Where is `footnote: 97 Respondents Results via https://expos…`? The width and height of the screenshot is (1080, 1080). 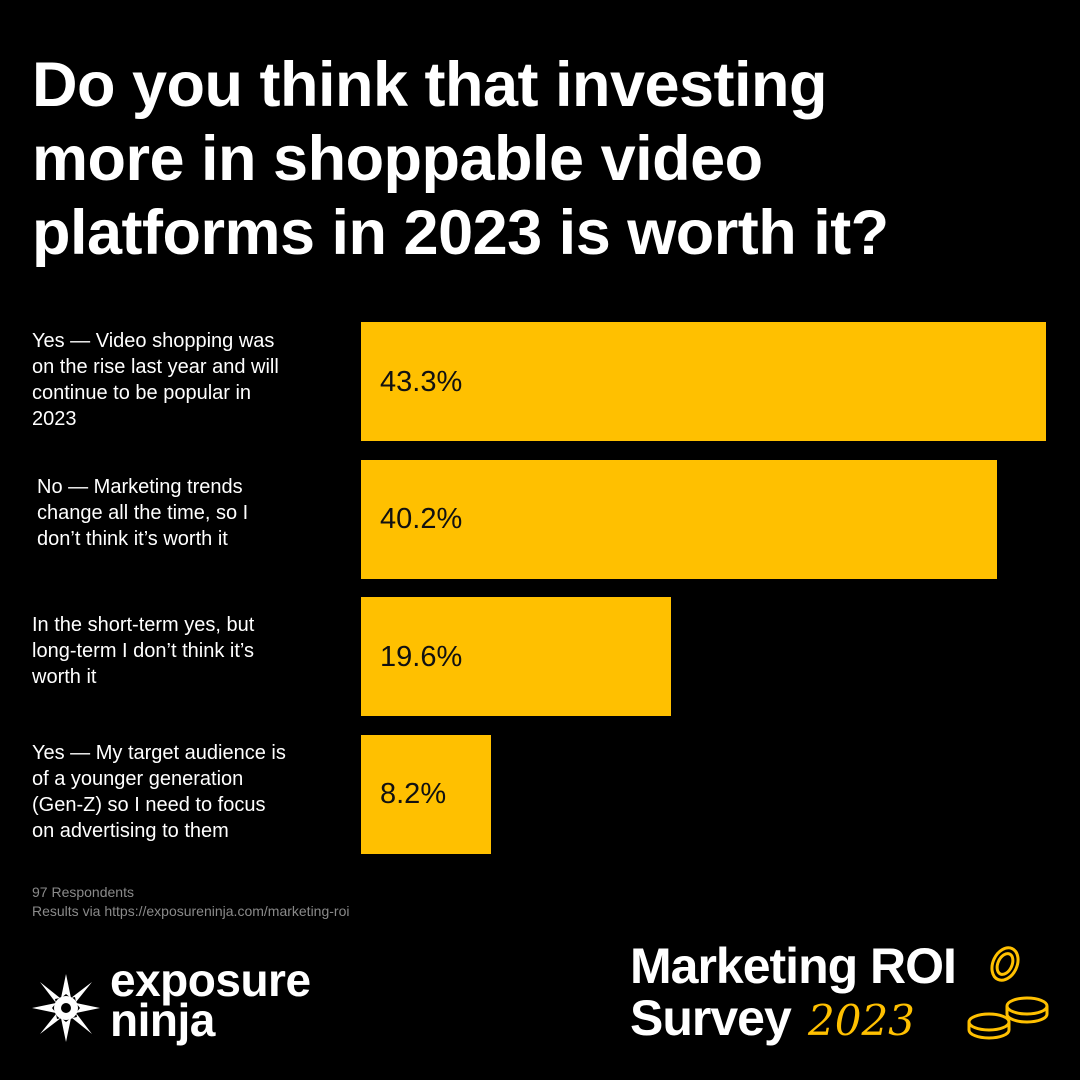
footnote: 97 Respondents Results via https://expos… is located at coordinates (190, 902).